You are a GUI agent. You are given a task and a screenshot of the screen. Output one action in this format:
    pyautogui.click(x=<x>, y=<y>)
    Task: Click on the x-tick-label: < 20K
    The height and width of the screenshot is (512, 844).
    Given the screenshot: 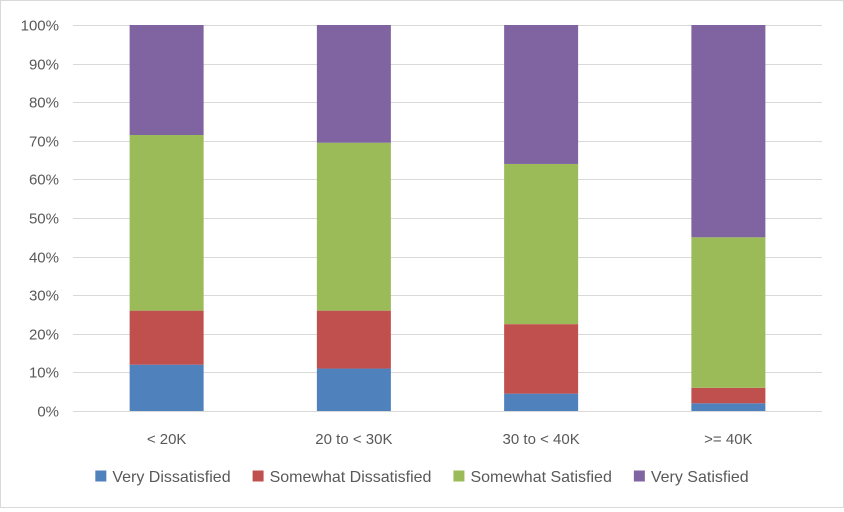 What is the action you would take?
    pyautogui.click(x=167, y=439)
    